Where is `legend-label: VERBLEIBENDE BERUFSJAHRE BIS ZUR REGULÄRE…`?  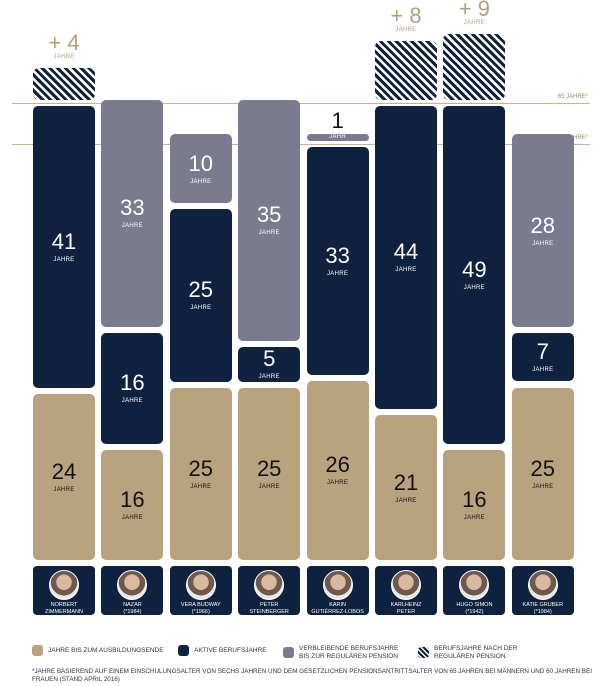
legend-label: VERBLEIBENDE BERUFSJAHRE BIS ZUR REGULÄRE… is located at coordinates (349, 652).